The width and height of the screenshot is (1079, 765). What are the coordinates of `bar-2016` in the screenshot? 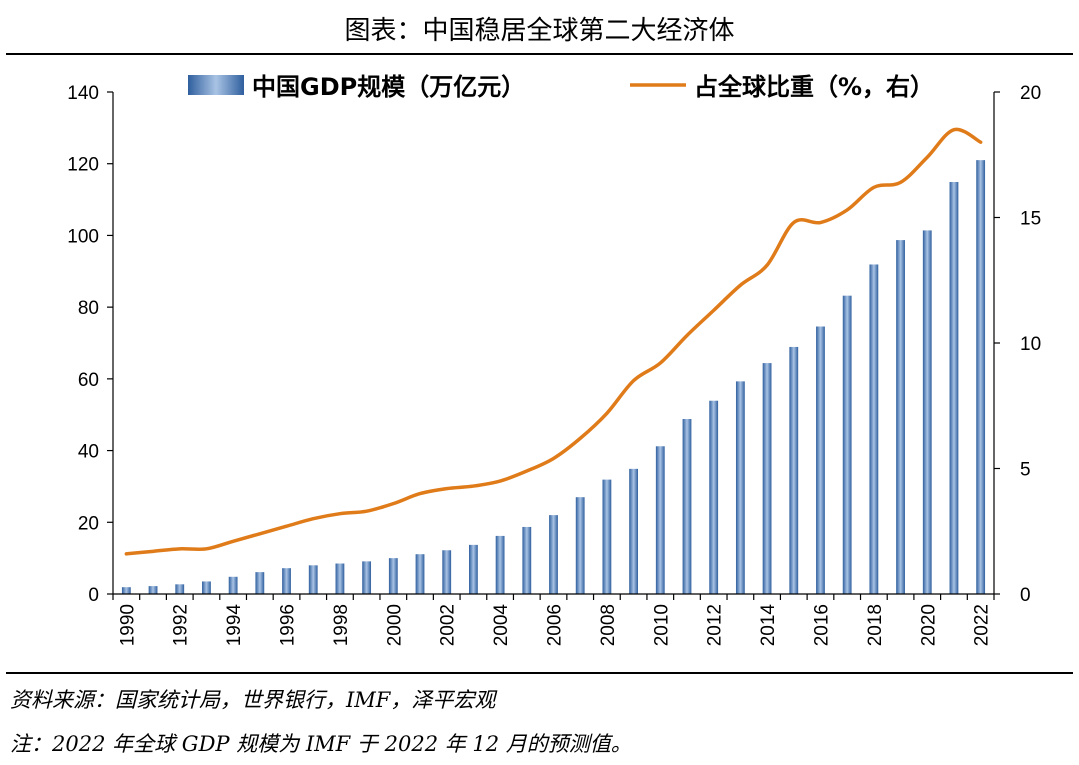 It's located at (820, 460).